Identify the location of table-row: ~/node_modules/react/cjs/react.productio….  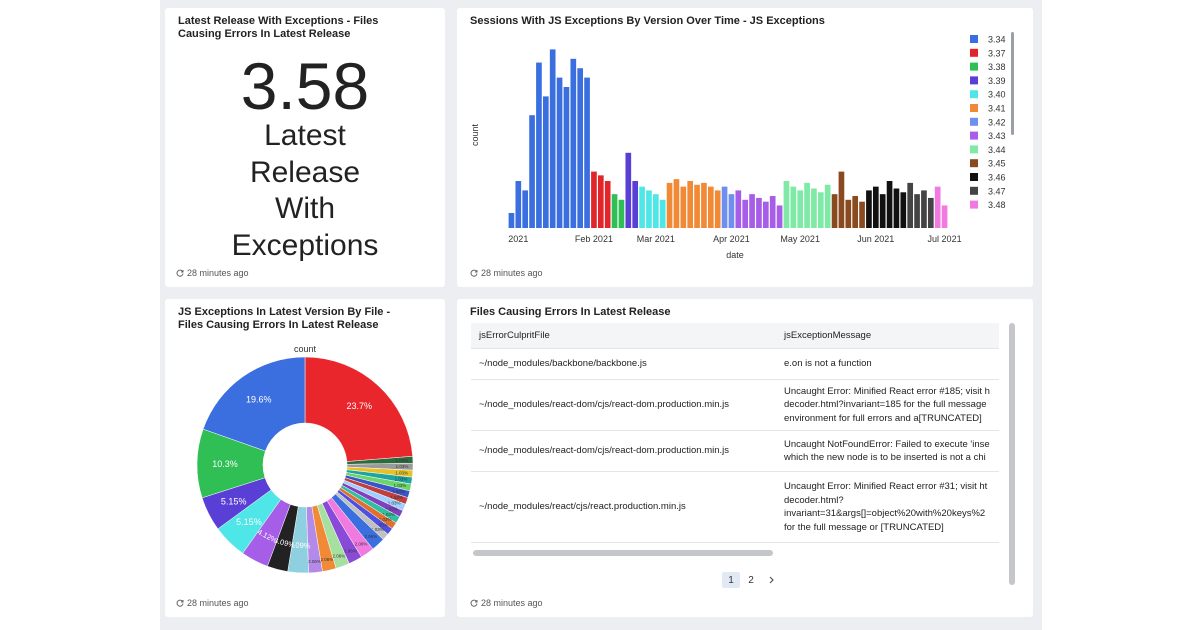
(735, 507).